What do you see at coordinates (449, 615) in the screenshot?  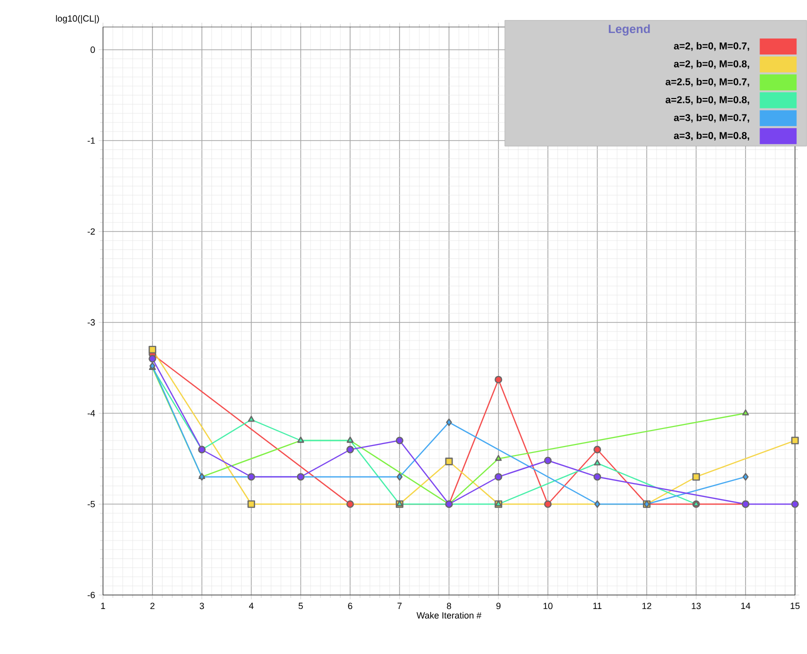 I see `x-axis-title: Wake Iteration #` at bounding box center [449, 615].